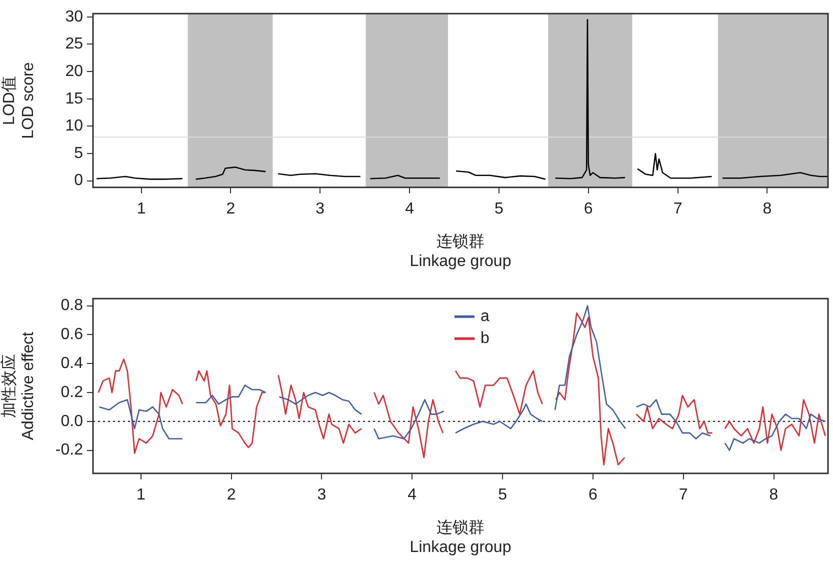  What do you see at coordinates (74, 44) in the screenshot?
I see `y-tick-label: 25` at bounding box center [74, 44].